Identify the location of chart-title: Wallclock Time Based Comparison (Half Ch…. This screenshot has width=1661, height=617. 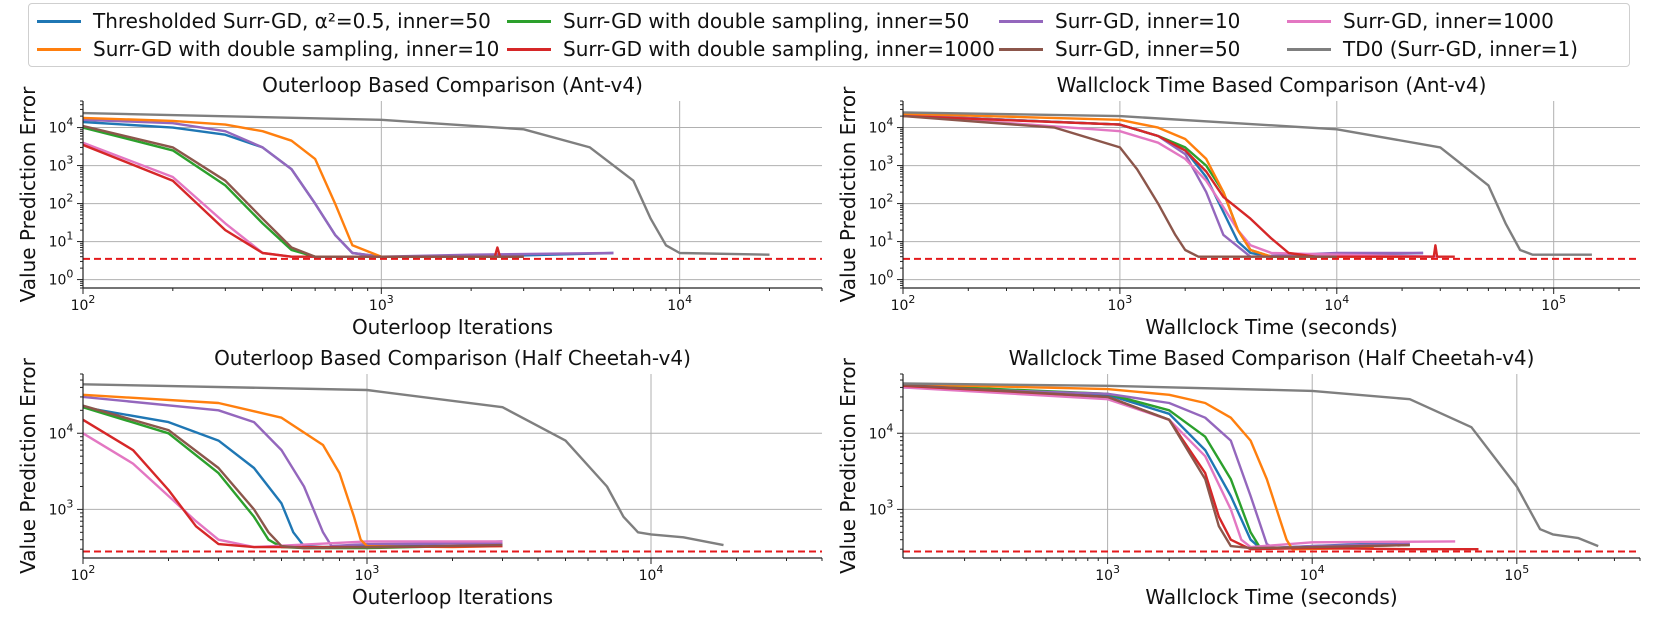
(1272, 358).